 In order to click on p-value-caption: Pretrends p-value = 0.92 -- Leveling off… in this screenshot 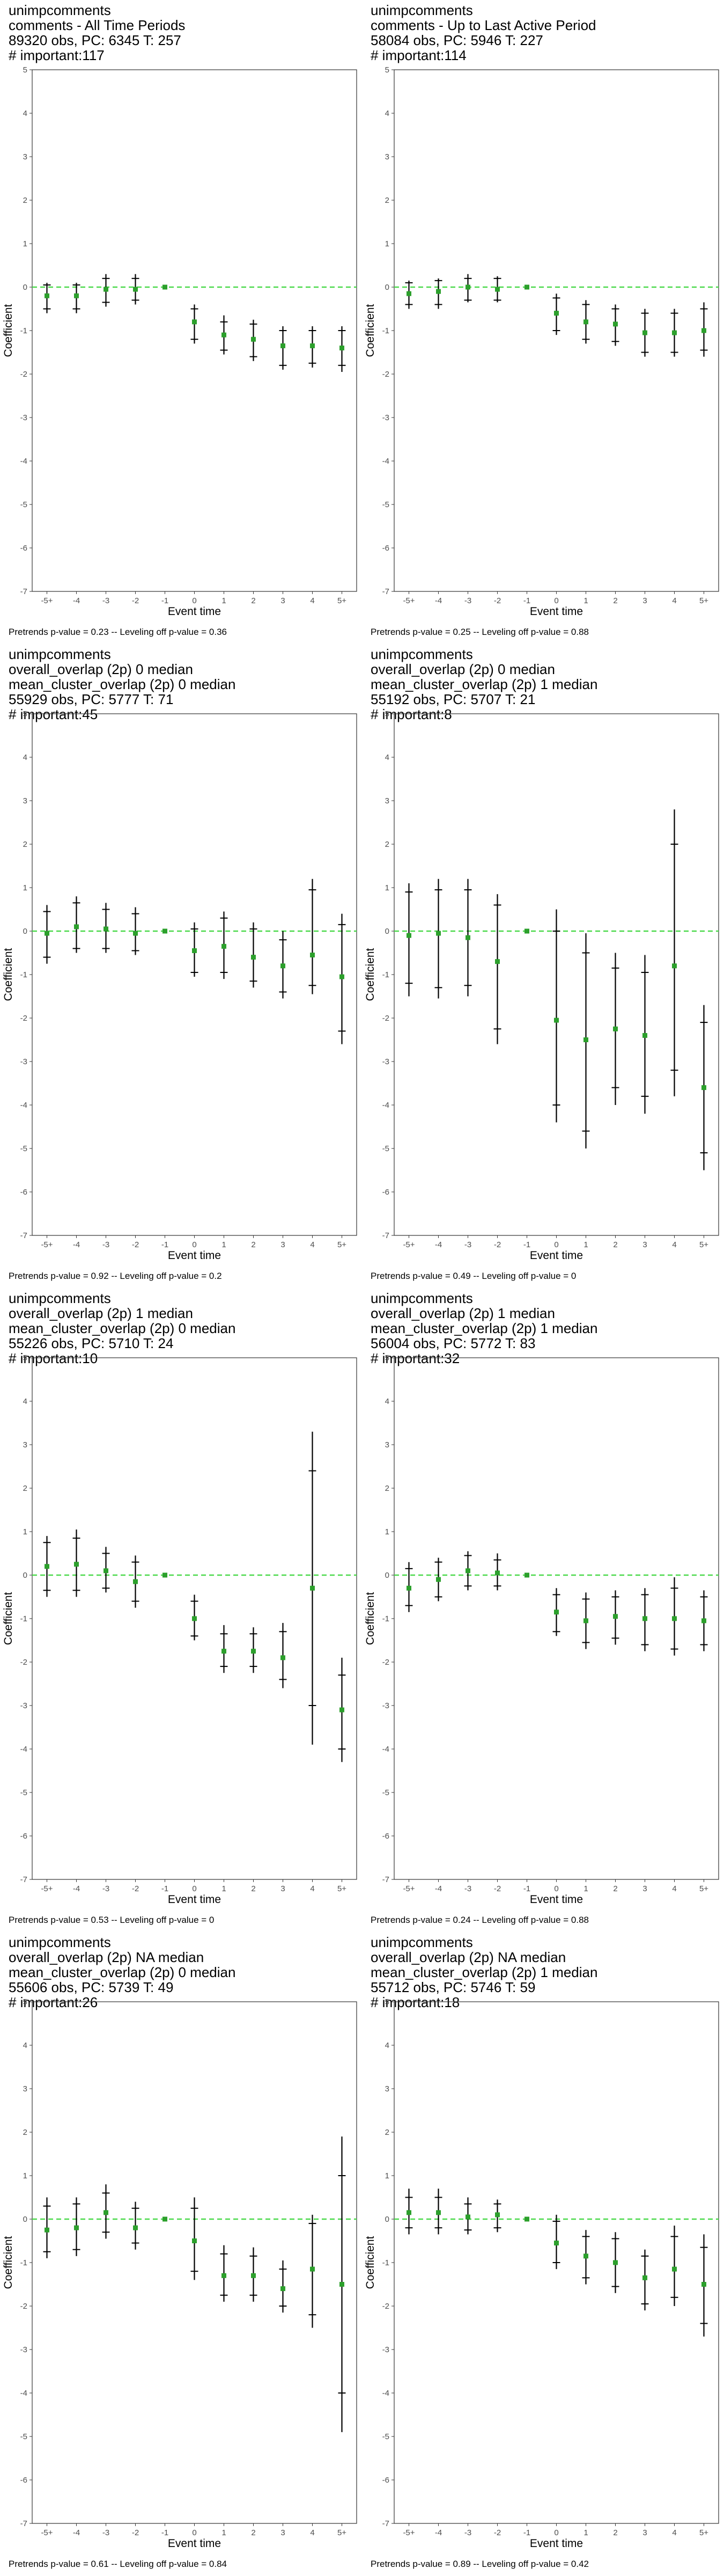, I will do `click(115, 1276)`.